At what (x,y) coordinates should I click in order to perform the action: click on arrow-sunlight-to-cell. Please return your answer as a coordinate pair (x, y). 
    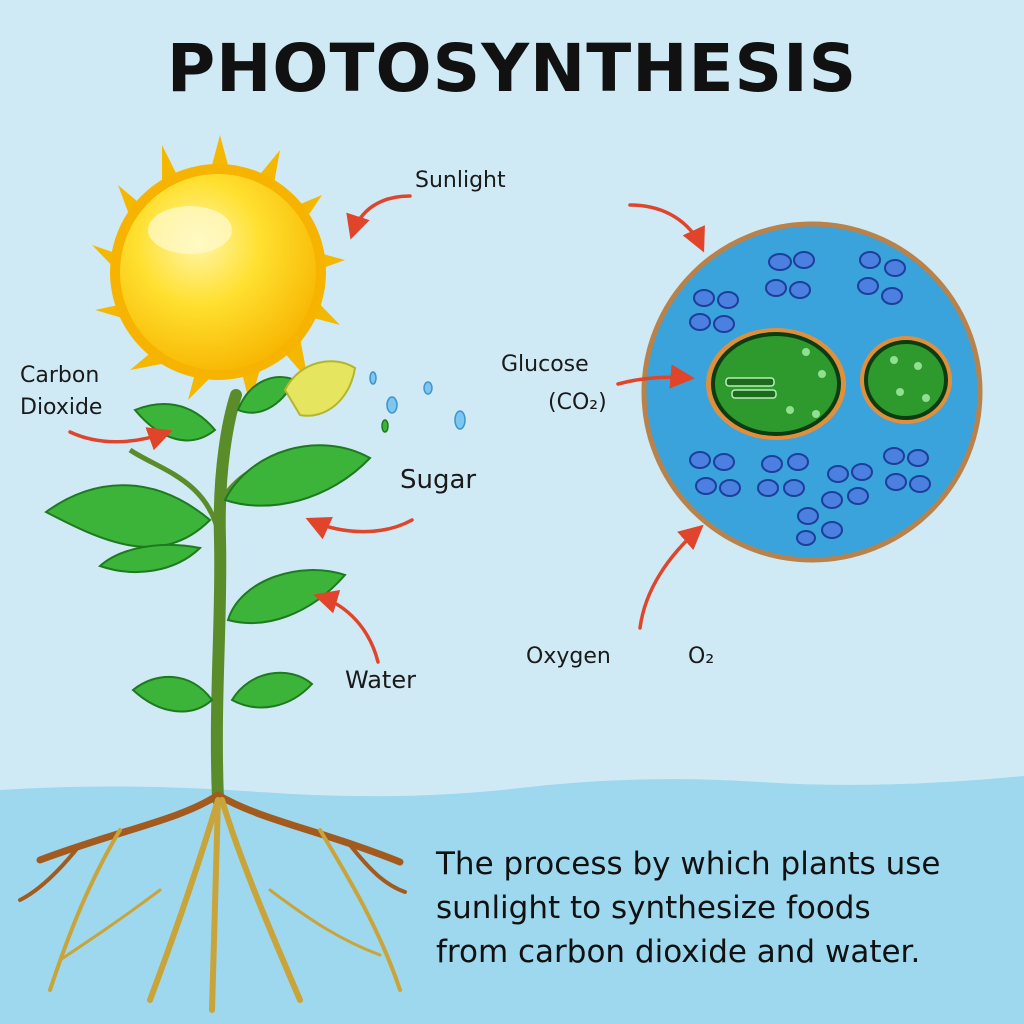
    Looking at the image, I should click on (666, 228).